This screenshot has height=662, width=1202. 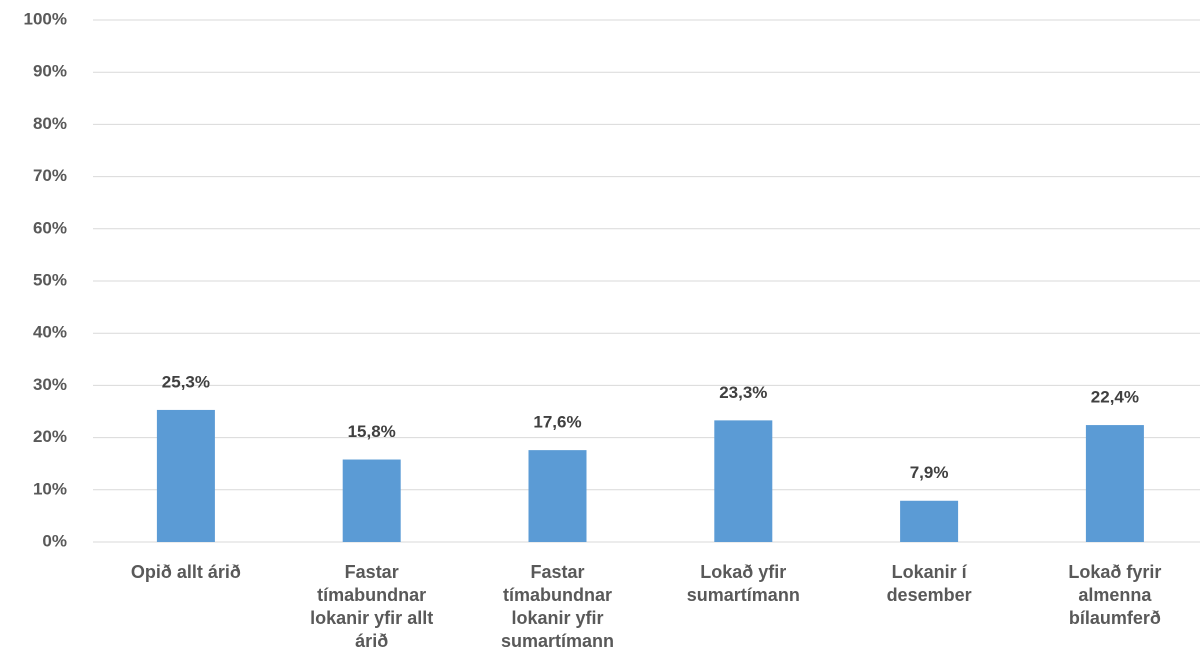 What do you see at coordinates (743, 392) in the screenshot?
I see `data-label: 23,3%` at bounding box center [743, 392].